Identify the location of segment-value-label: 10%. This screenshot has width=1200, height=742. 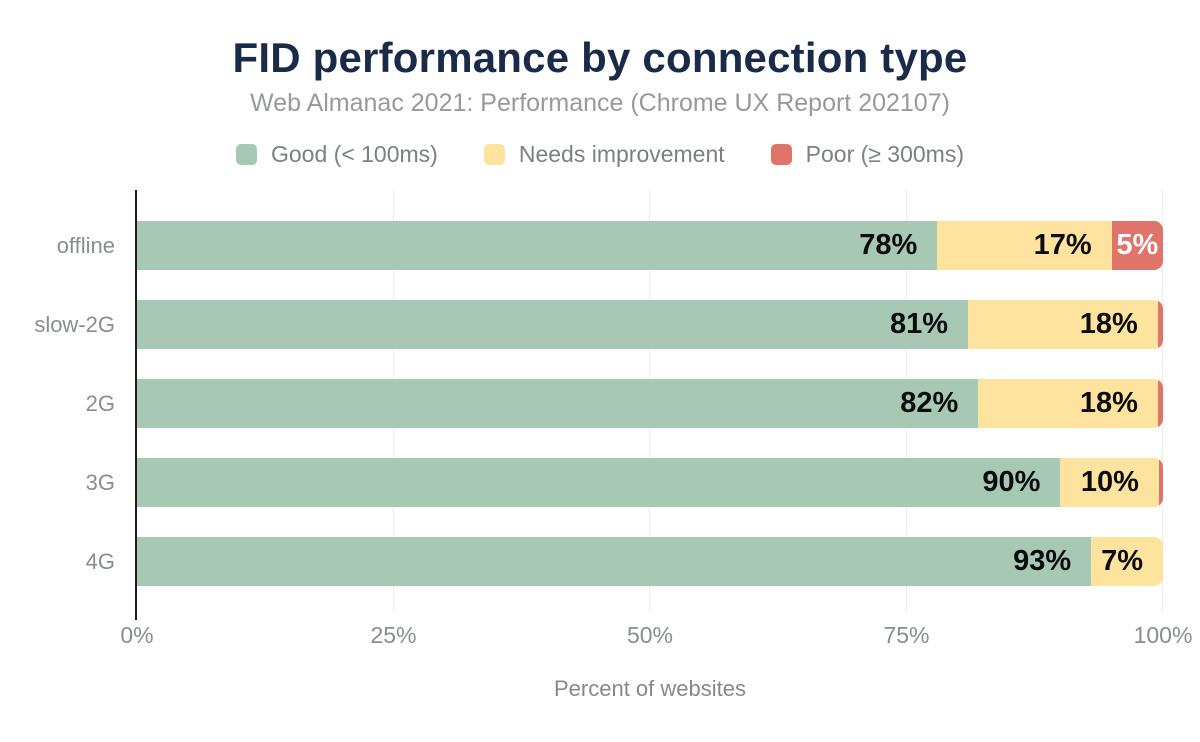
(1109, 482).